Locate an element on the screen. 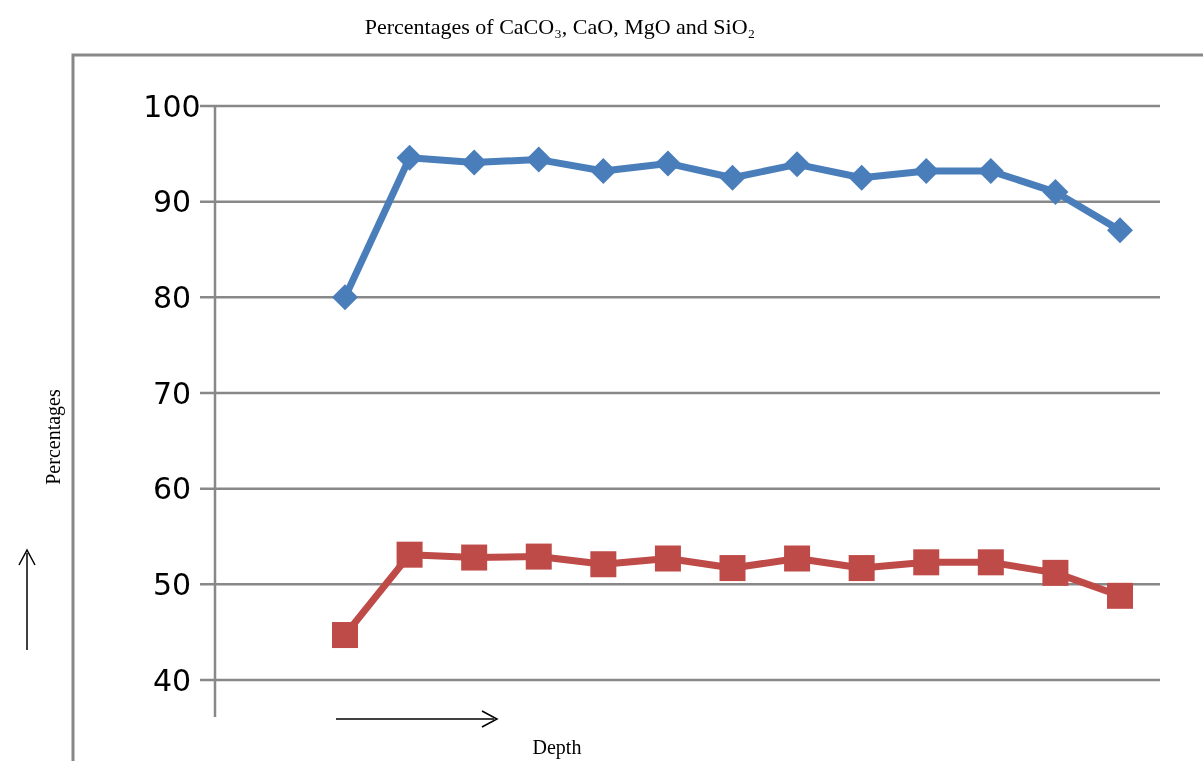 This screenshot has width=1203, height=761. y-tick-label: 80 is located at coordinates (172, 297).